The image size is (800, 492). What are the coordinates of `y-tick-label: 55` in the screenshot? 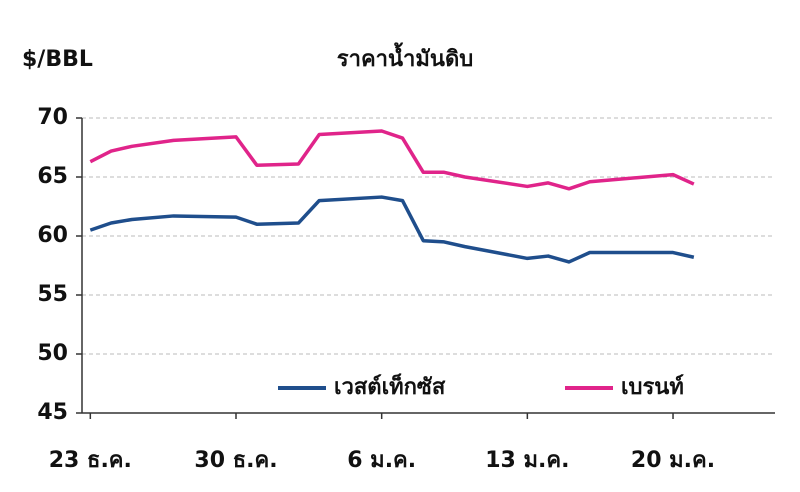 It's located at (52, 294).